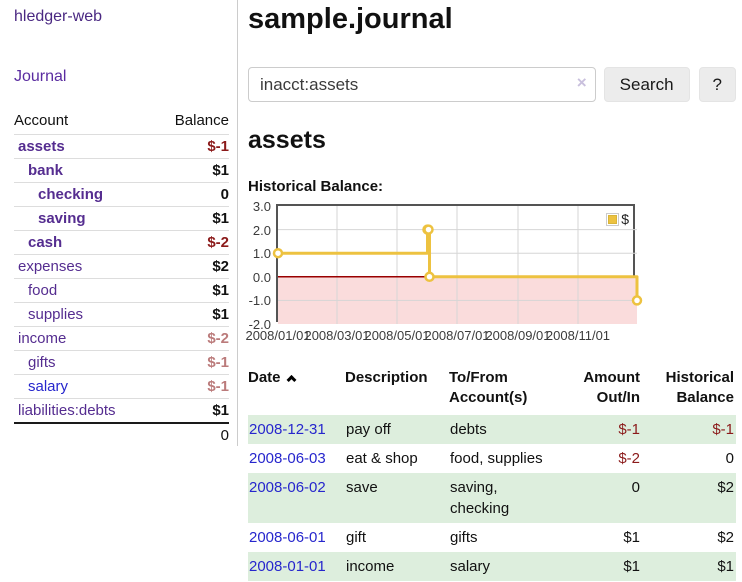  Describe the element at coordinates (48, 386) in the screenshot. I see `sidebar-account-salary: salary` at that location.